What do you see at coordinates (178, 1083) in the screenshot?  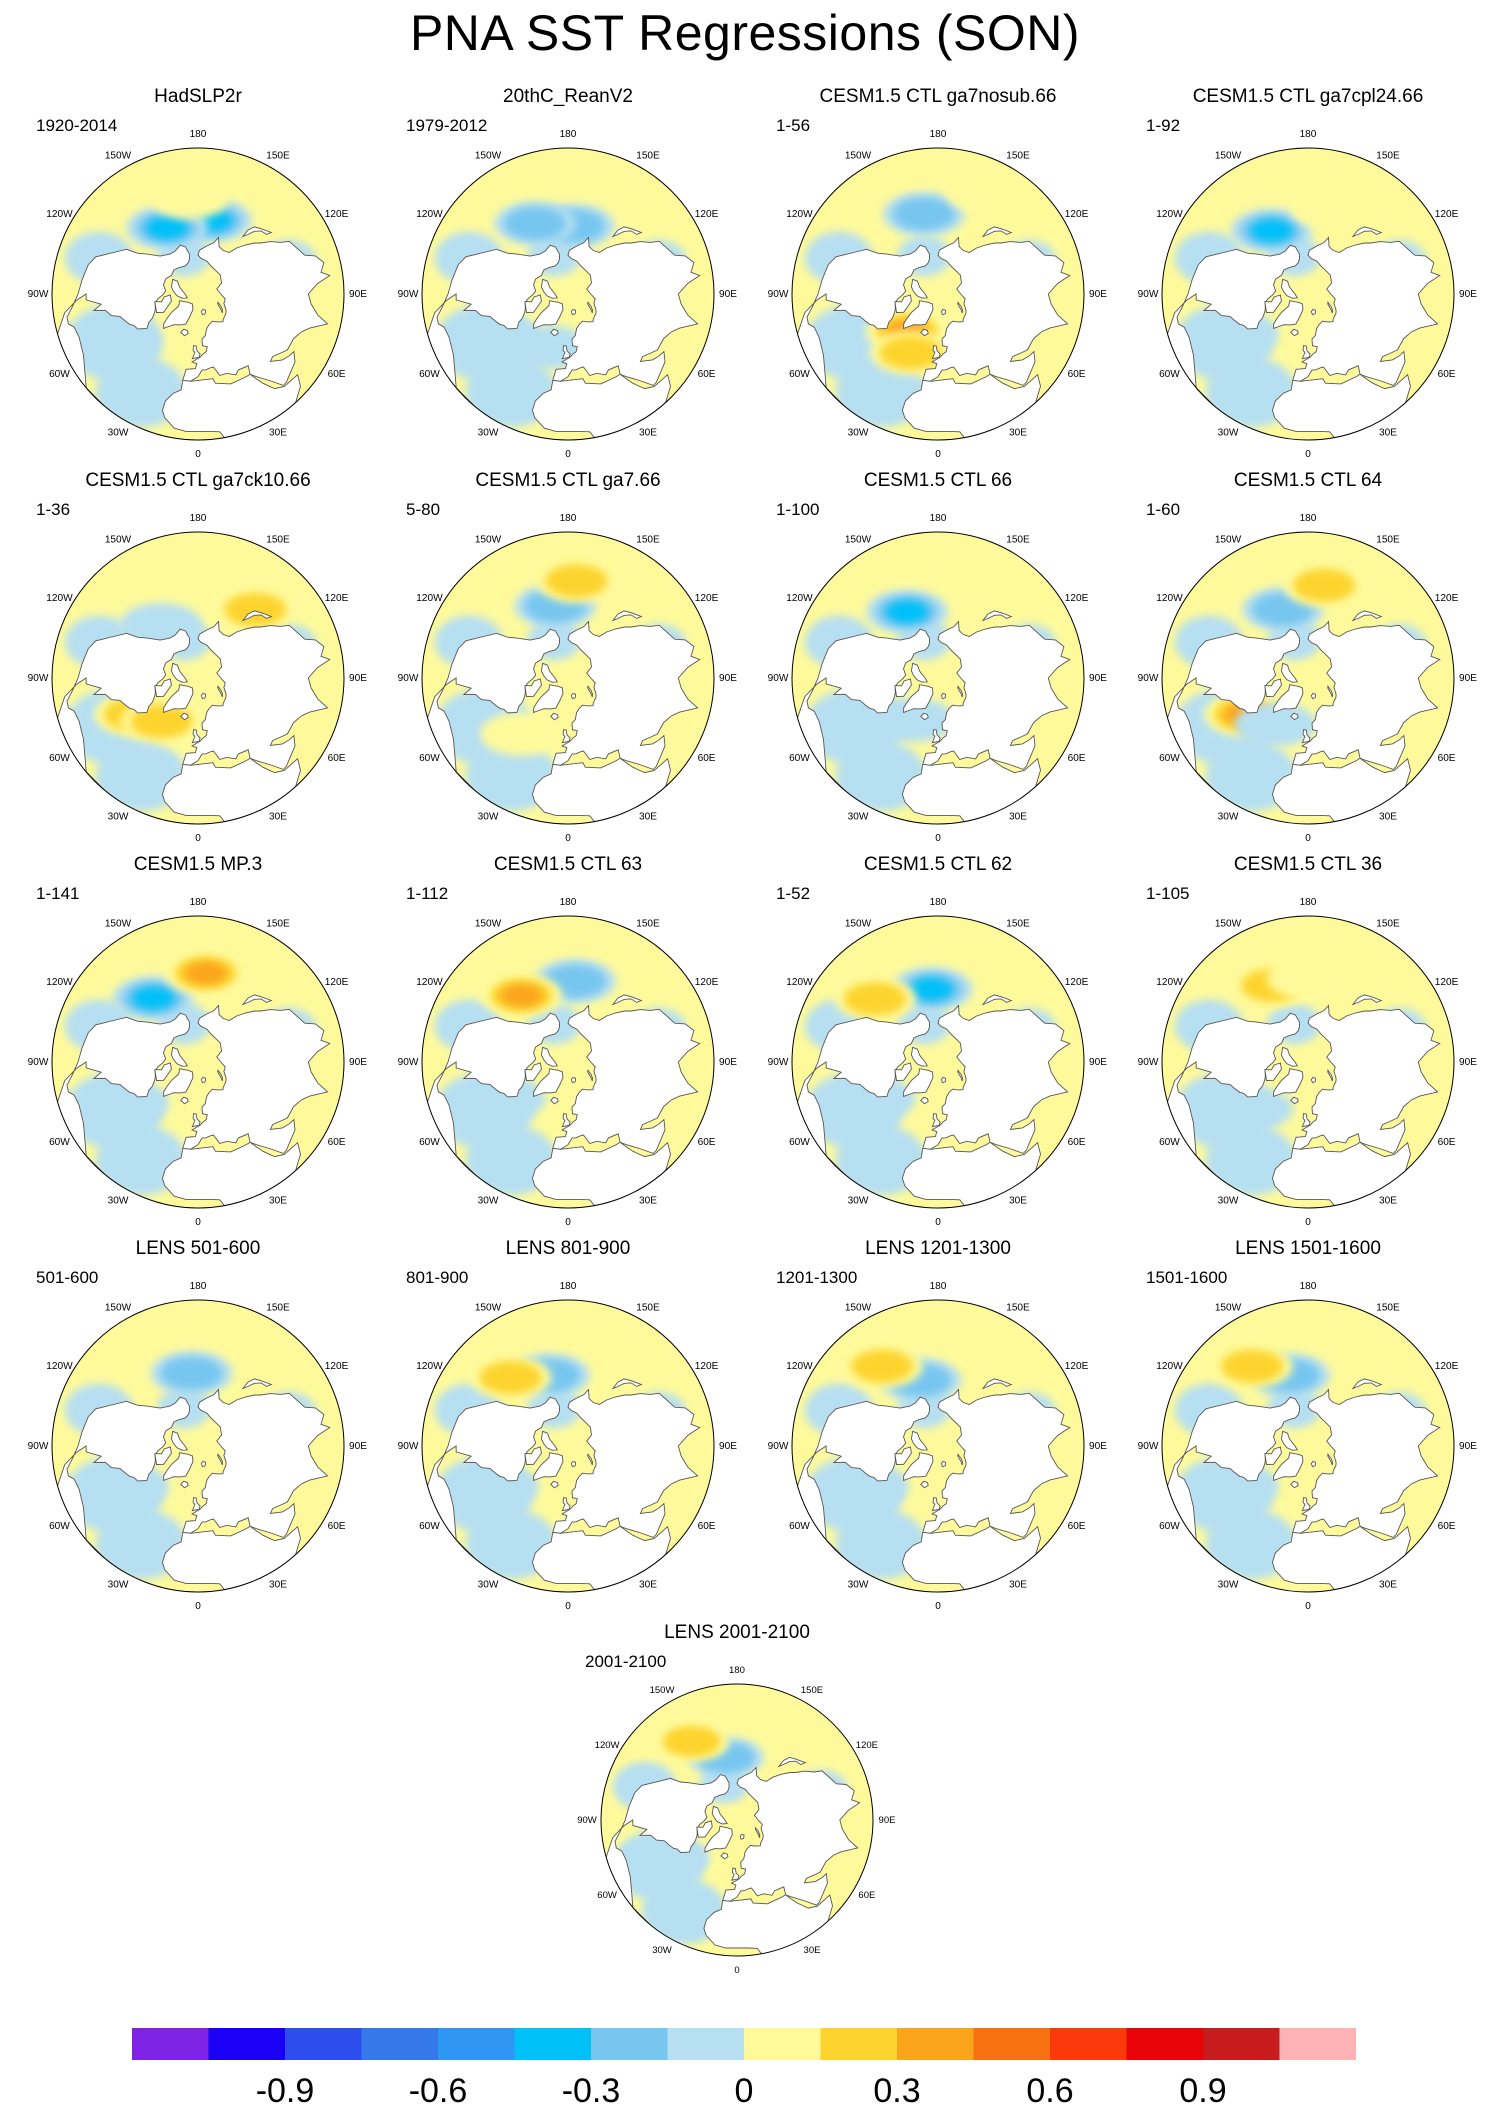 I see `land-greenland` at bounding box center [178, 1083].